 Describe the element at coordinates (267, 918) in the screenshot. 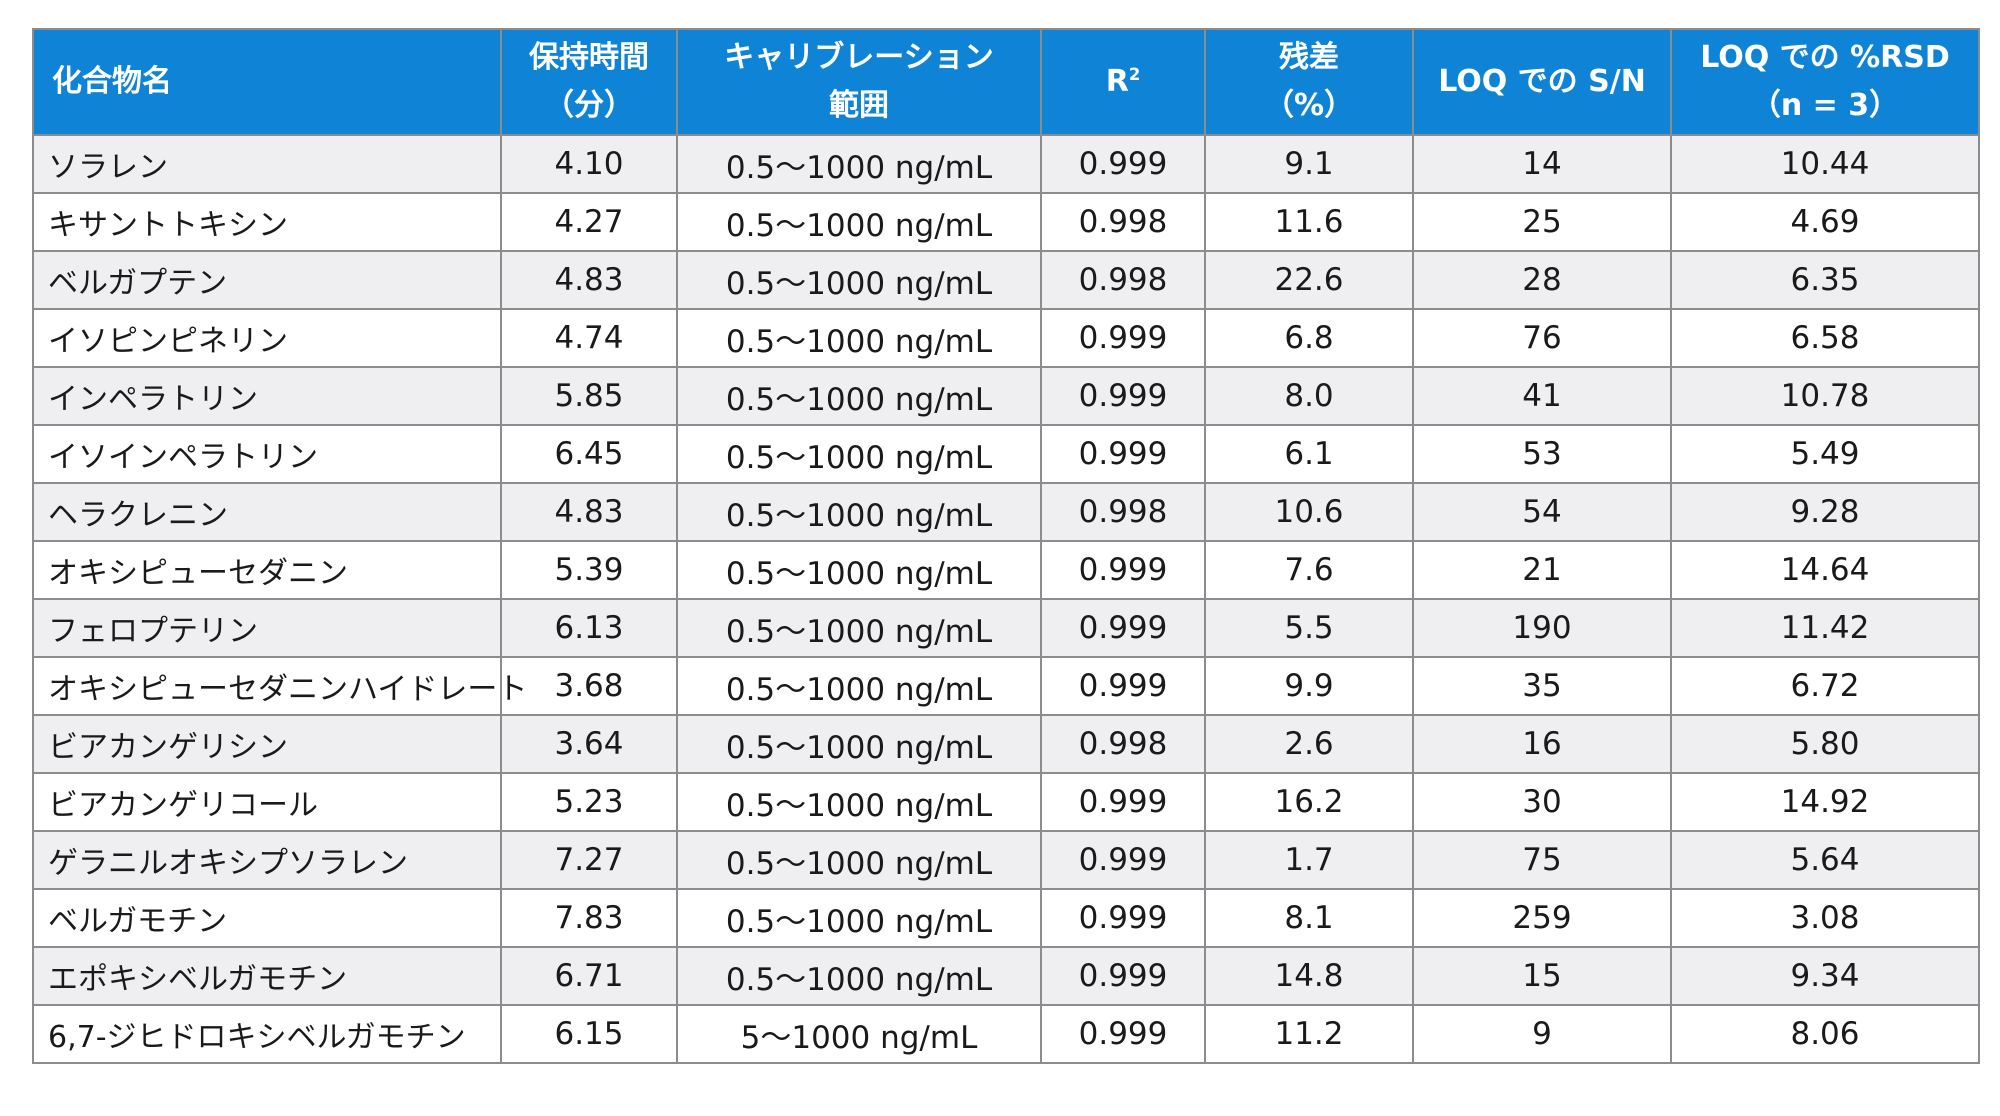

I see `cell-compound-name: ベルガモチン` at that location.